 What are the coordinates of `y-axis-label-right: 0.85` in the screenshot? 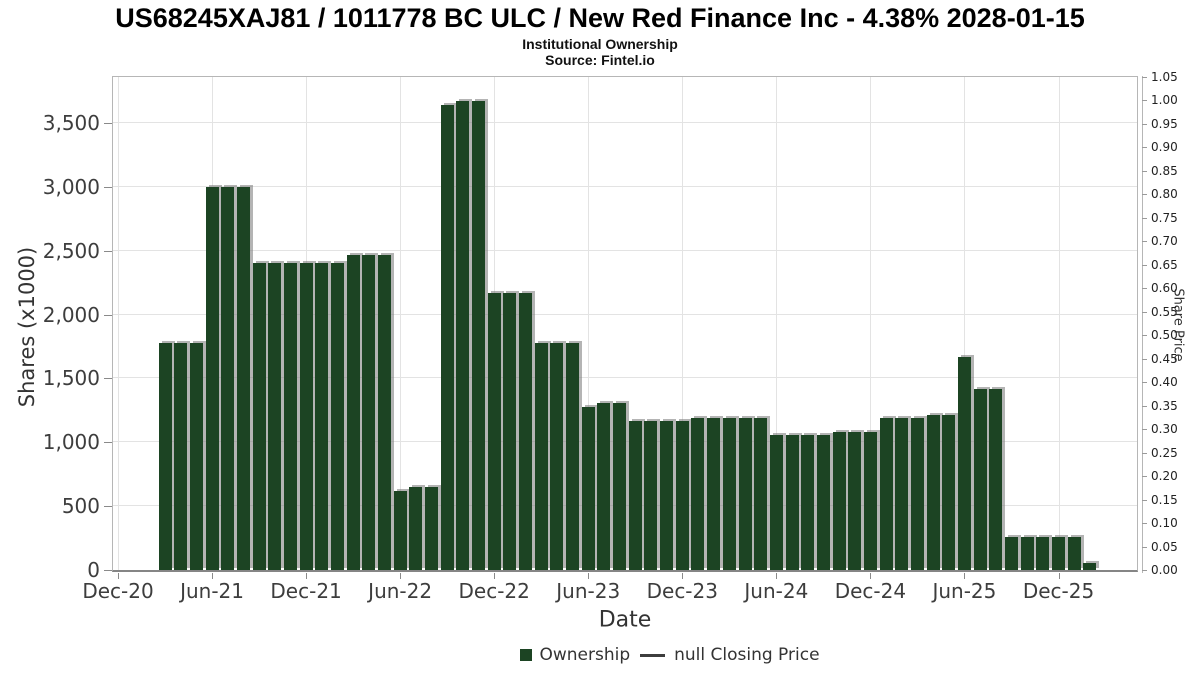 It's located at (1164, 170).